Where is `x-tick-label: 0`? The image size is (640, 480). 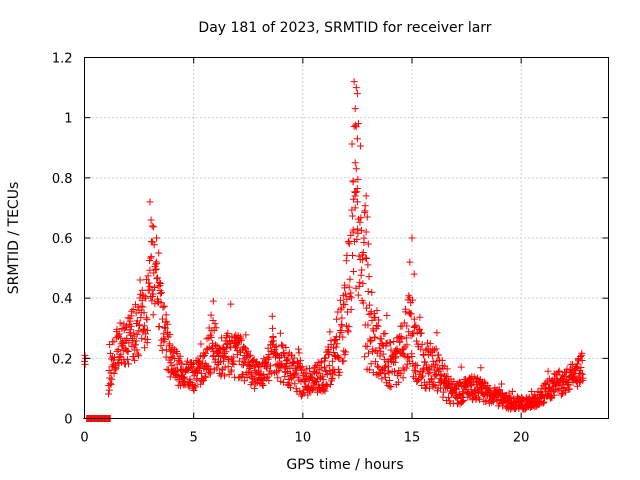 x-tick-label: 0 is located at coordinates (84, 438).